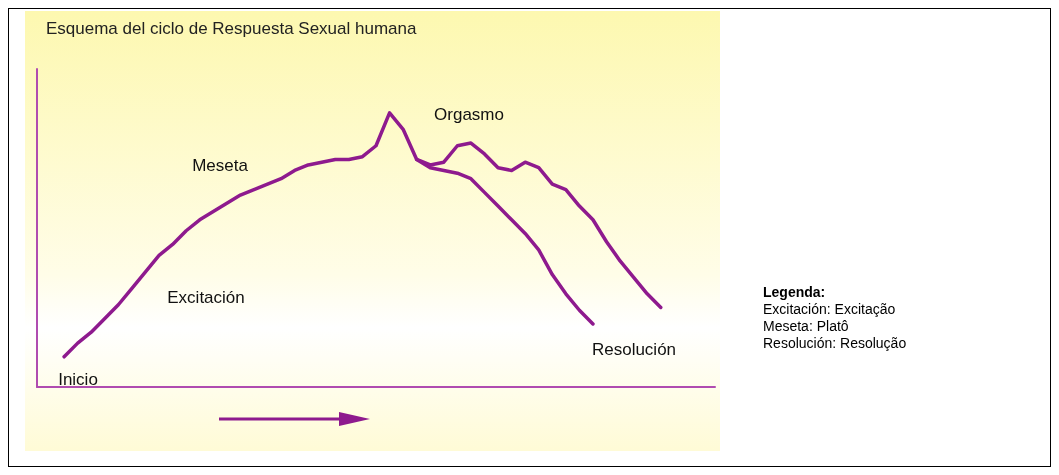 The height and width of the screenshot is (475, 1059). Describe the element at coordinates (634, 349) in the screenshot. I see `annotation: Resolución` at that location.